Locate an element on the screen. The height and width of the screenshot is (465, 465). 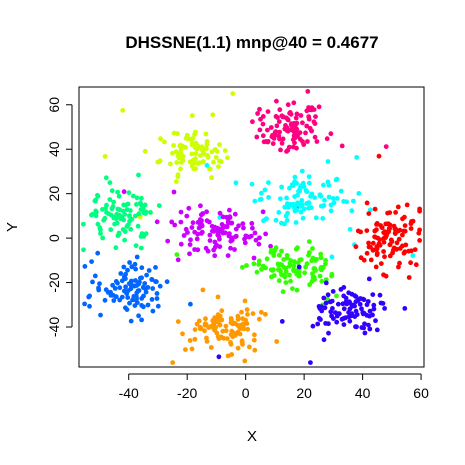
y-tick-label: 20 is located at coordinates (54, 194).